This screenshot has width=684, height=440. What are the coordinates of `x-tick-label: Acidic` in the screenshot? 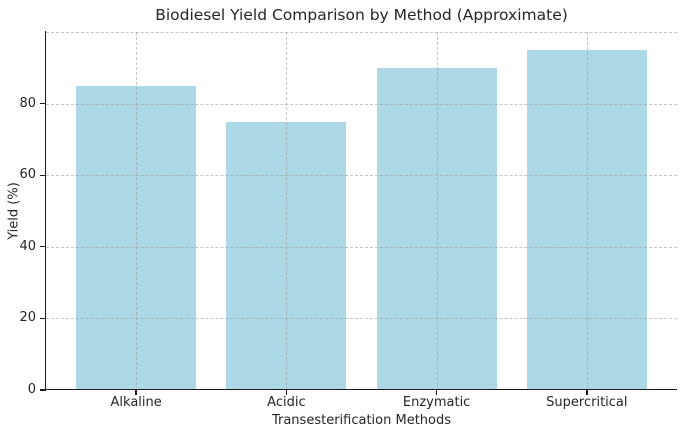 It's located at (286, 402).